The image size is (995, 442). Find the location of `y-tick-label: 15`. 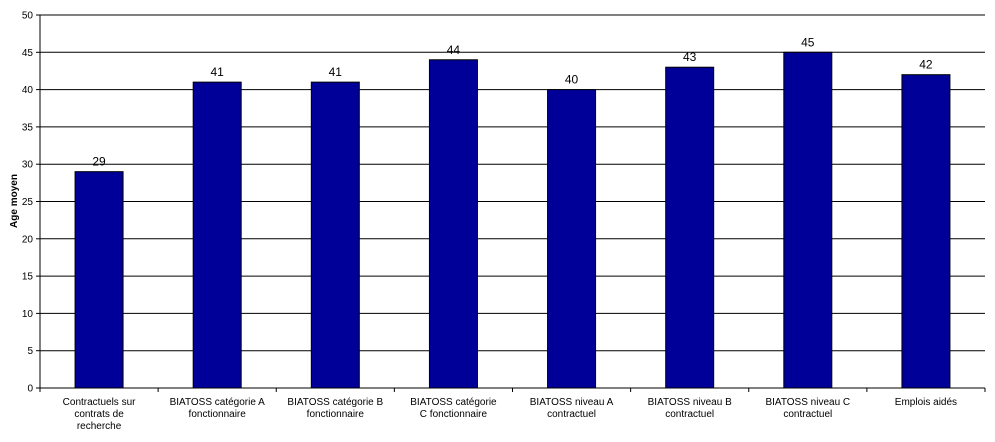

y-tick-label: 15 is located at coordinates (28, 277).